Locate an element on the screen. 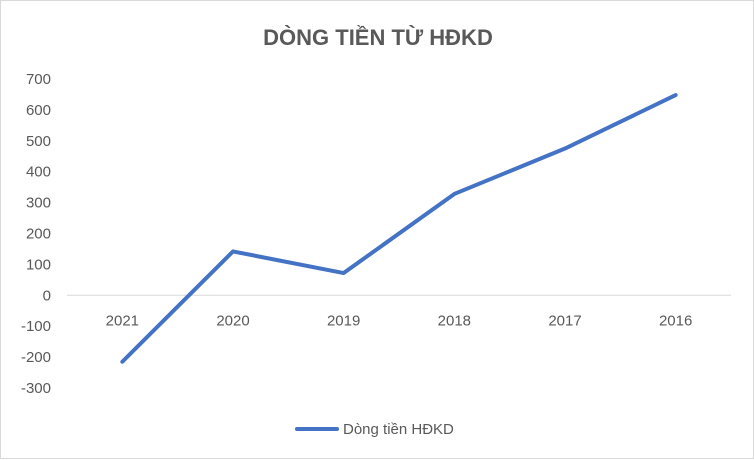 Image resolution: width=754 pixels, height=460 pixels. y-tick-label: 600 is located at coordinates (38, 110).